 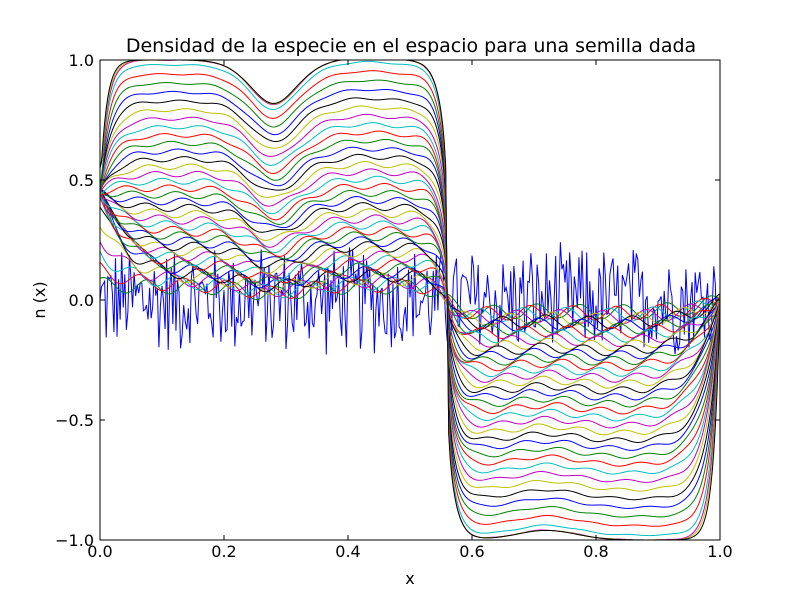 What do you see at coordinates (81, 300) in the screenshot?
I see `y-tick-label: 0.0` at bounding box center [81, 300].